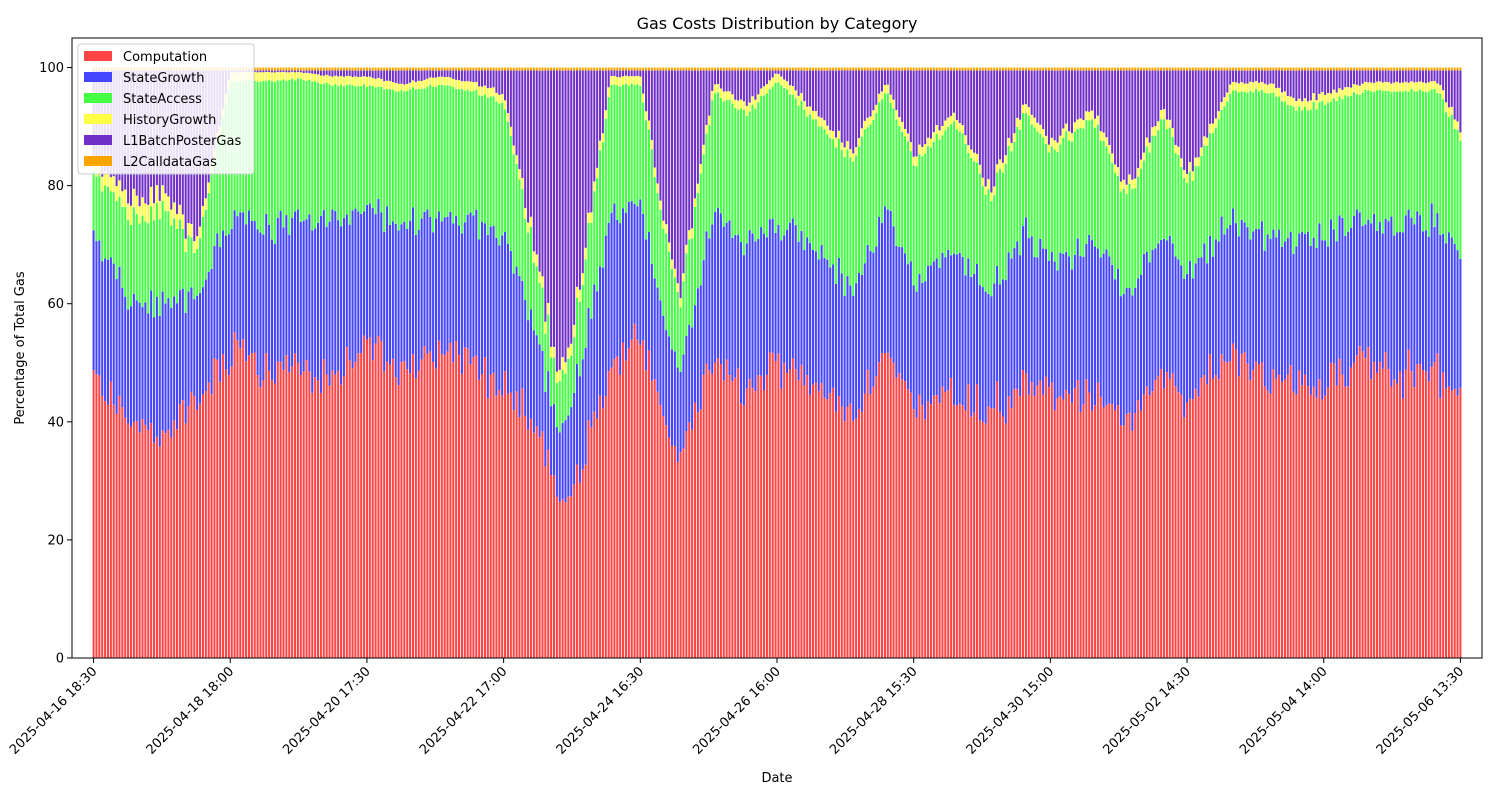 This screenshot has height=800, width=1500. Describe the element at coordinates (166, 109) in the screenshot. I see `legend-frame` at that location.